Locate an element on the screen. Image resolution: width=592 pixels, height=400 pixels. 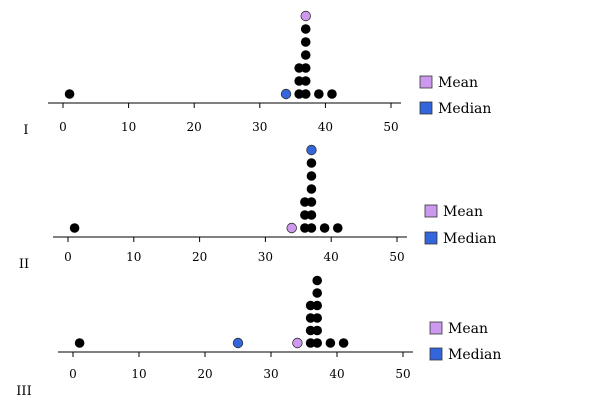
panel-label: II is located at coordinates (24, 264).